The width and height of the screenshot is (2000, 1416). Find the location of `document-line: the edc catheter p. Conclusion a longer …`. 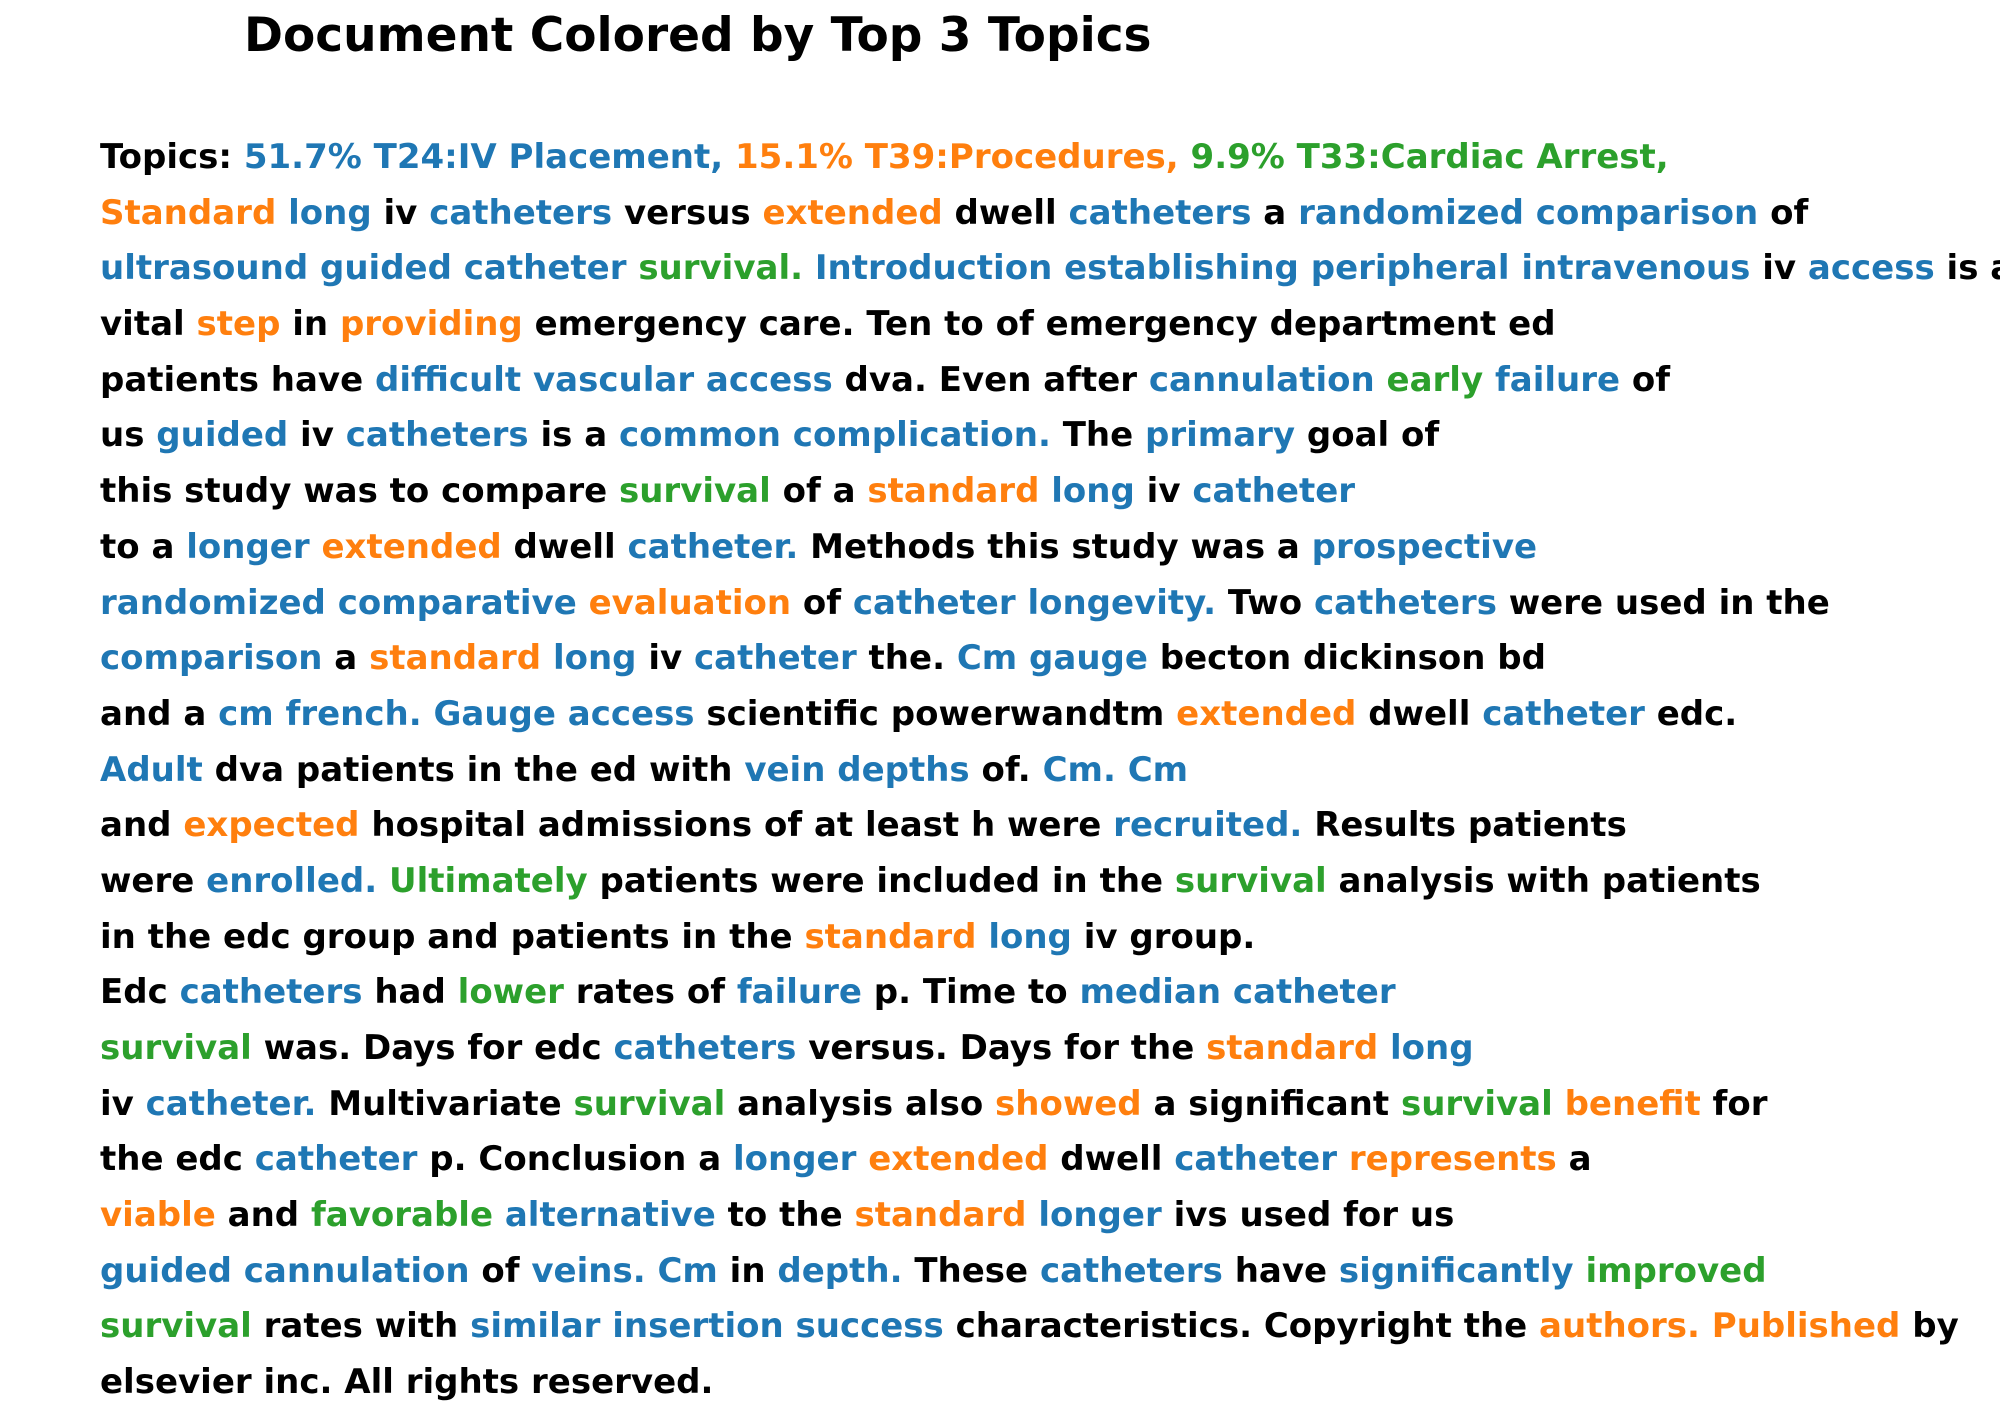

document-line: the edc catheter p. Conclusion a longer … is located at coordinates (1050, 1160).